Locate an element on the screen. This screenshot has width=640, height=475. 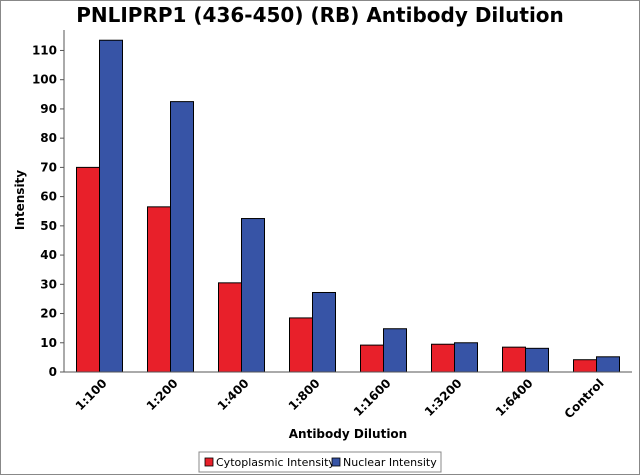
y-tick-label: 70 is located at coordinates (48, 167).